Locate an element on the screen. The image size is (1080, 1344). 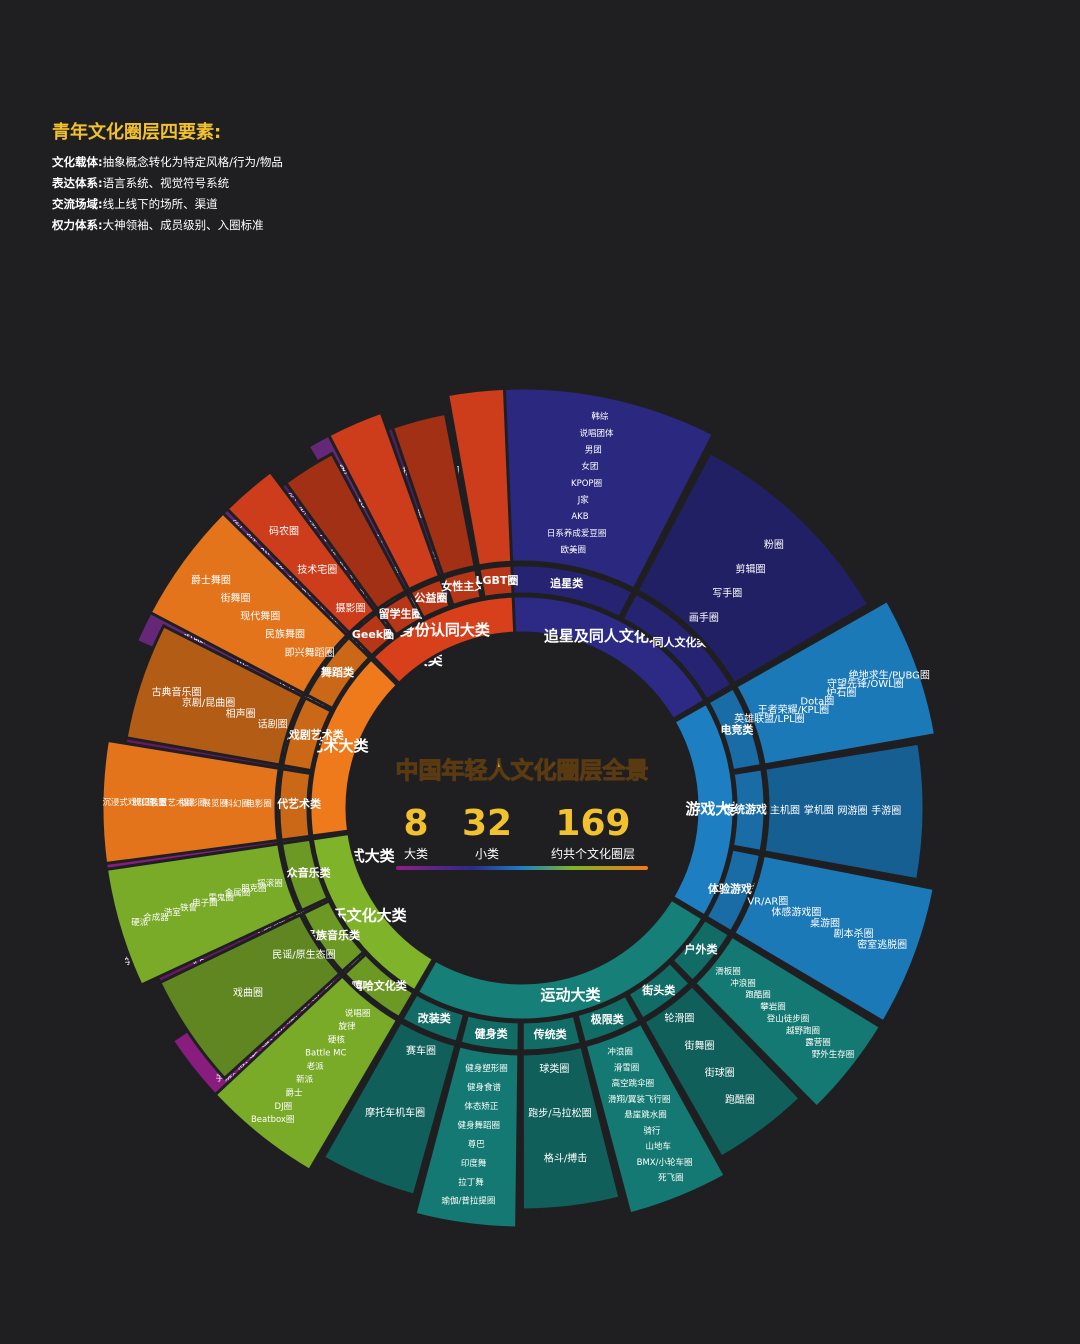
legend-row: 表达体系:语言系统、视觉符号系统 is located at coordinates (167, 183).